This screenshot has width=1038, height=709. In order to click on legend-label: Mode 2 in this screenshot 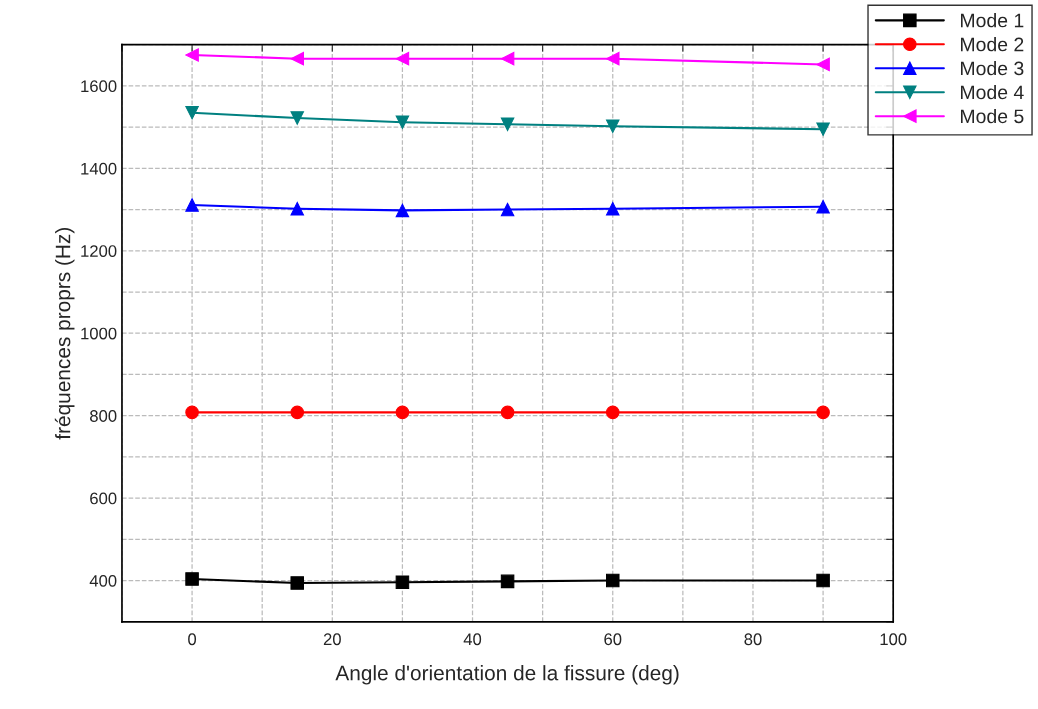, I will do `click(992, 44)`.